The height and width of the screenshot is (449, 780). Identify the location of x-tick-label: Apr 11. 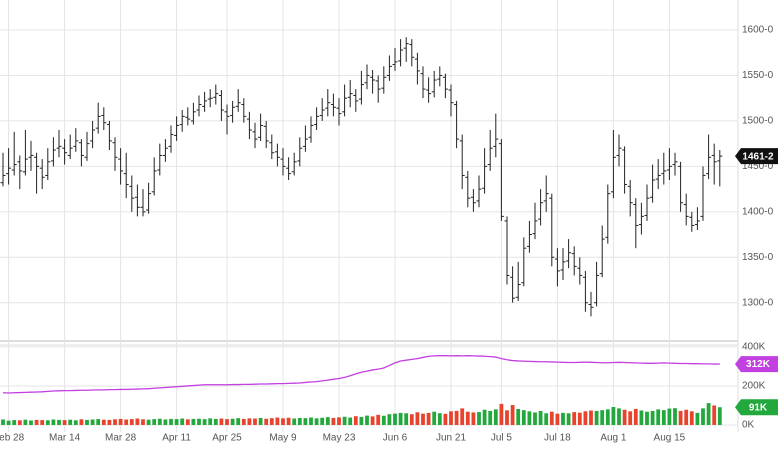
(176, 438).